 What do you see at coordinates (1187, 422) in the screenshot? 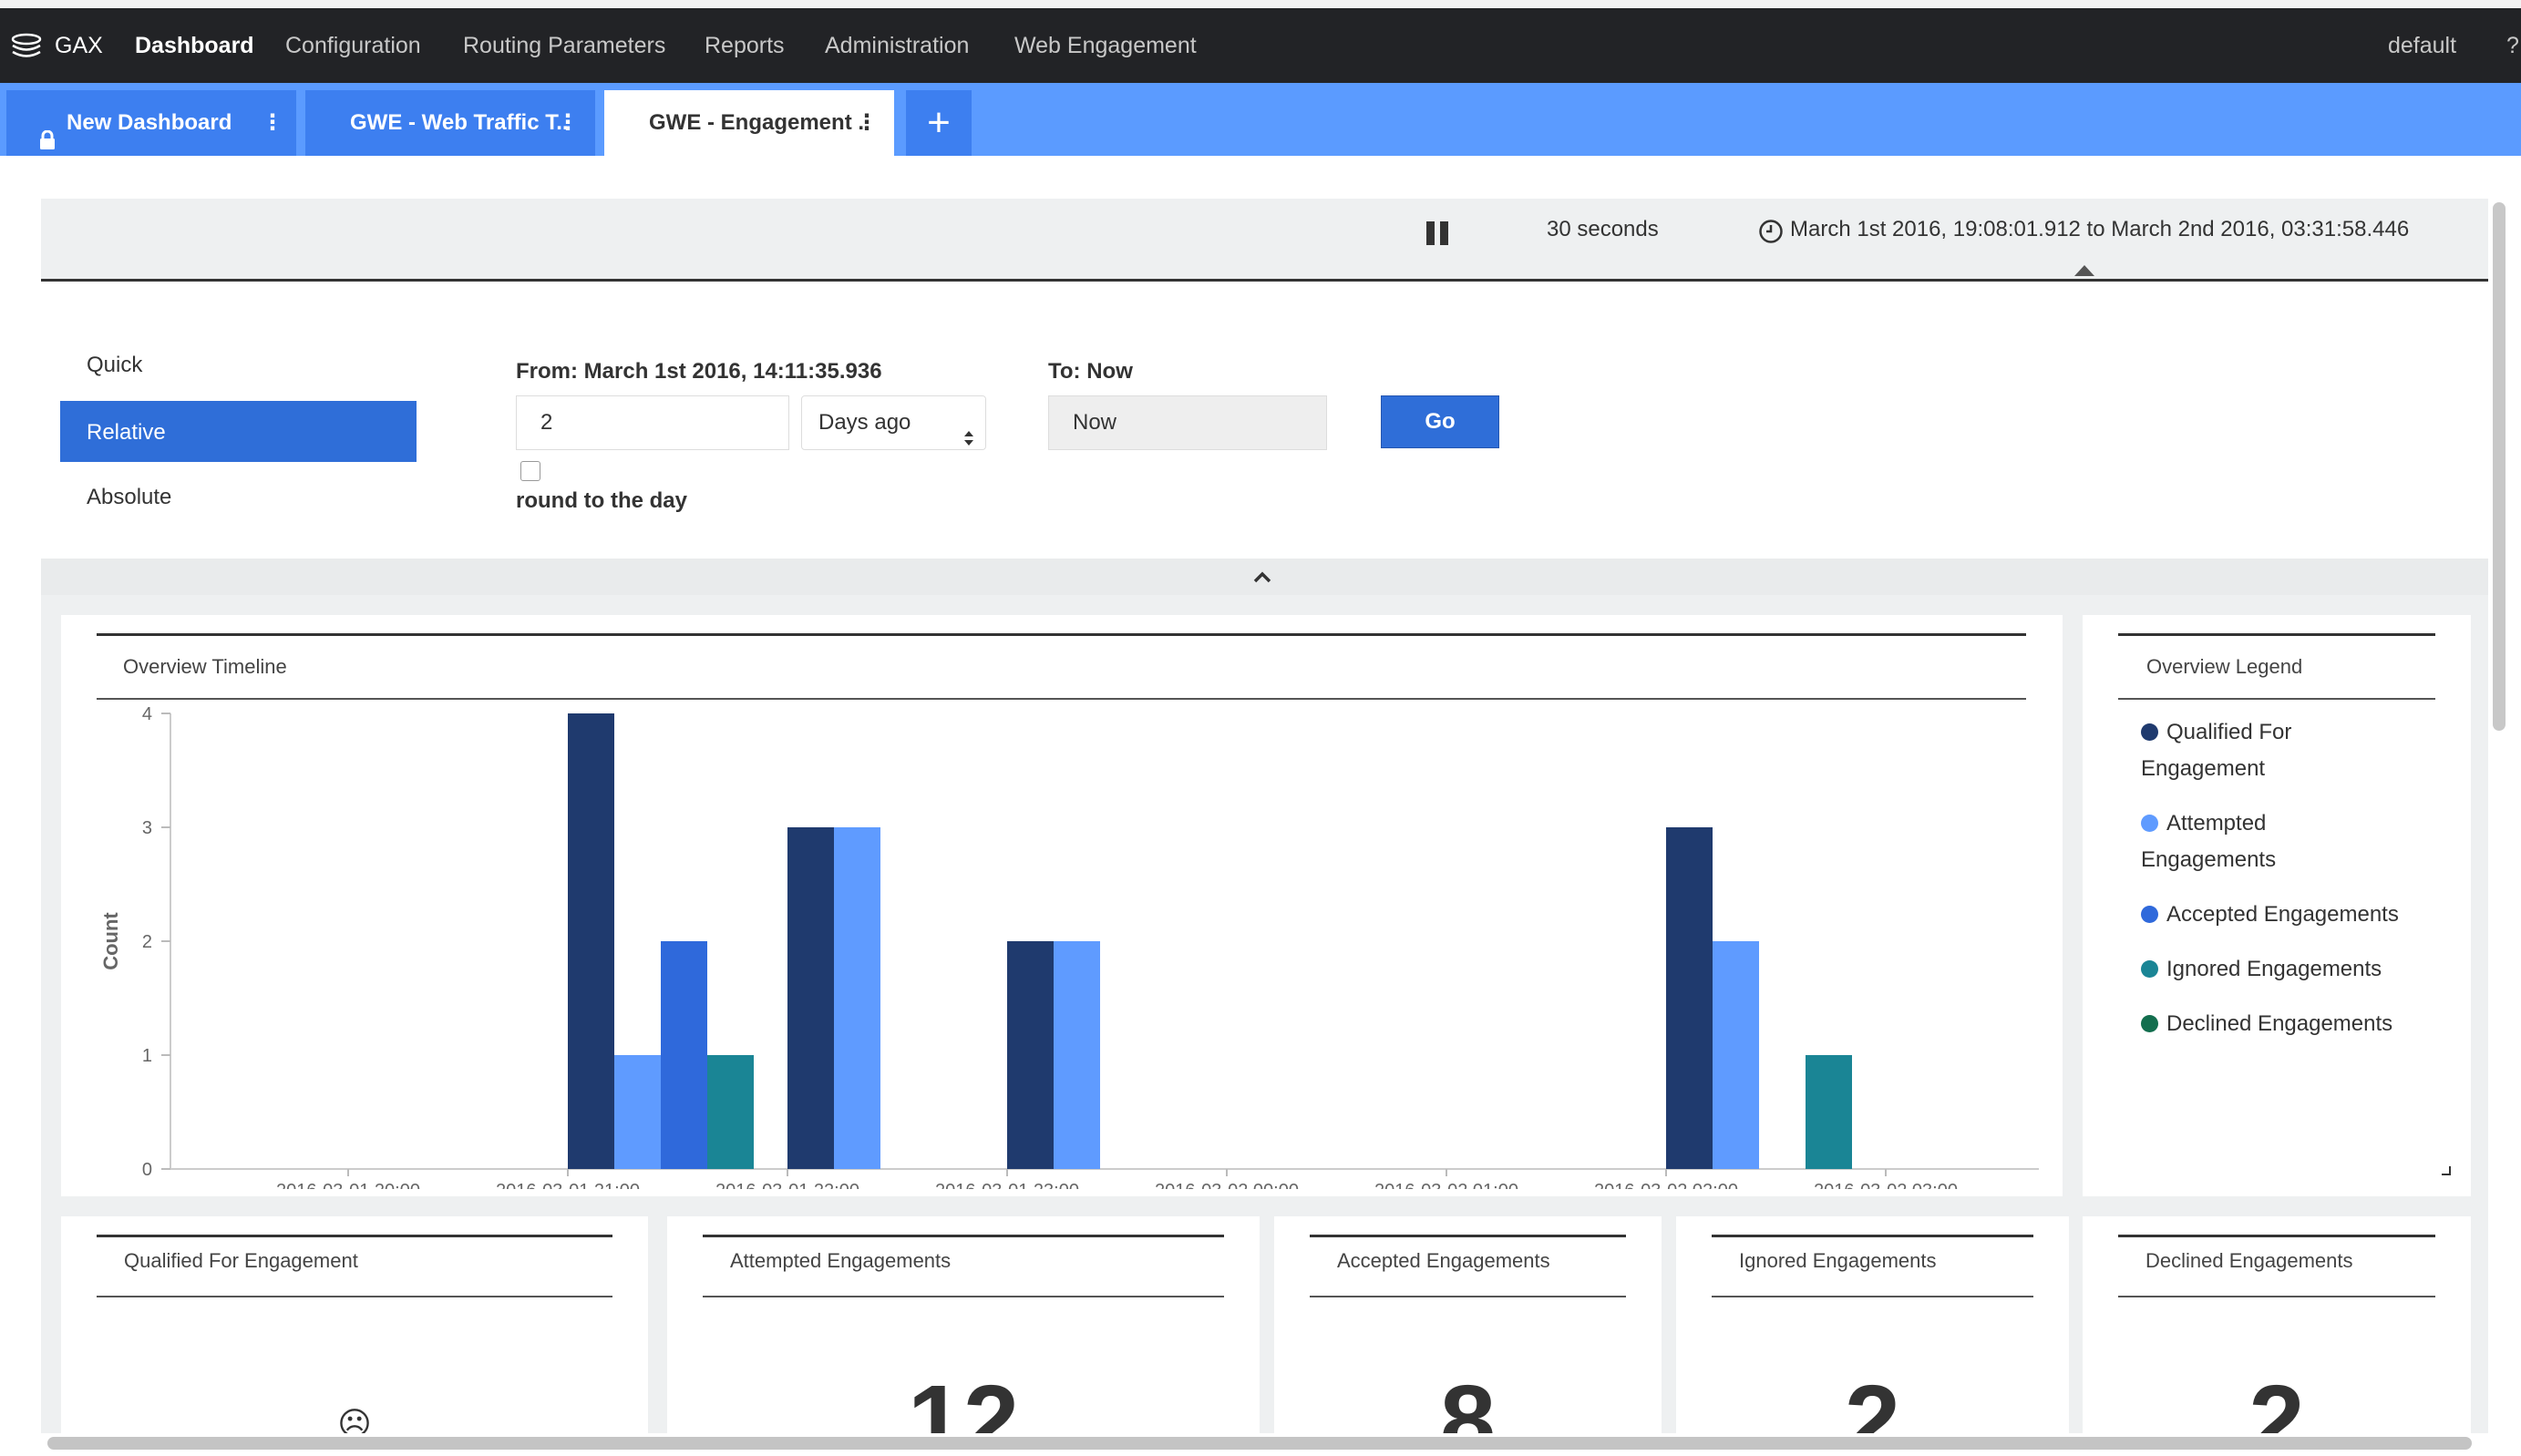
I see `to-value-input: Now` at bounding box center [1187, 422].